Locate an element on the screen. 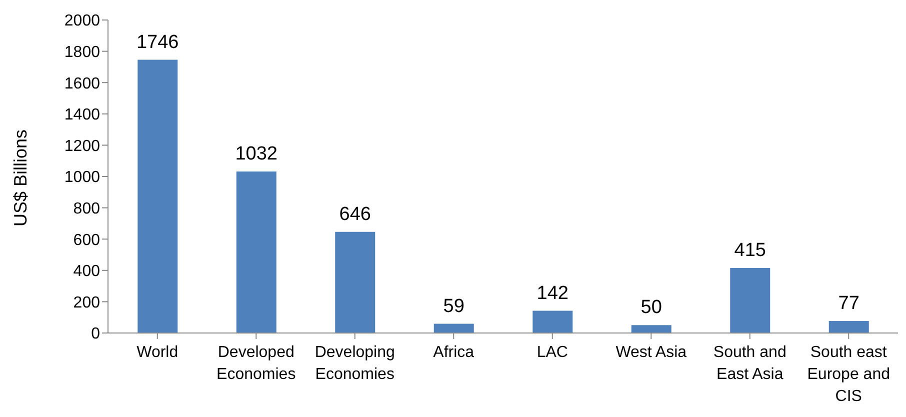  data-label: 415 is located at coordinates (750, 251).